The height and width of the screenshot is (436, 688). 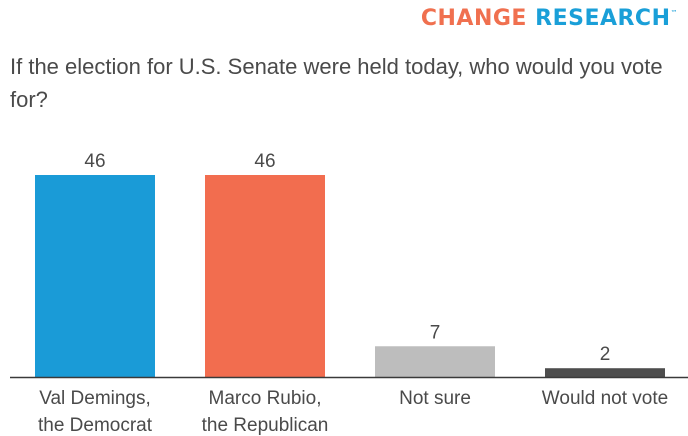 What do you see at coordinates (94, 161) in the screenshot?
I see `bar-value-label-0: 46` at bounding box center [94, 161].